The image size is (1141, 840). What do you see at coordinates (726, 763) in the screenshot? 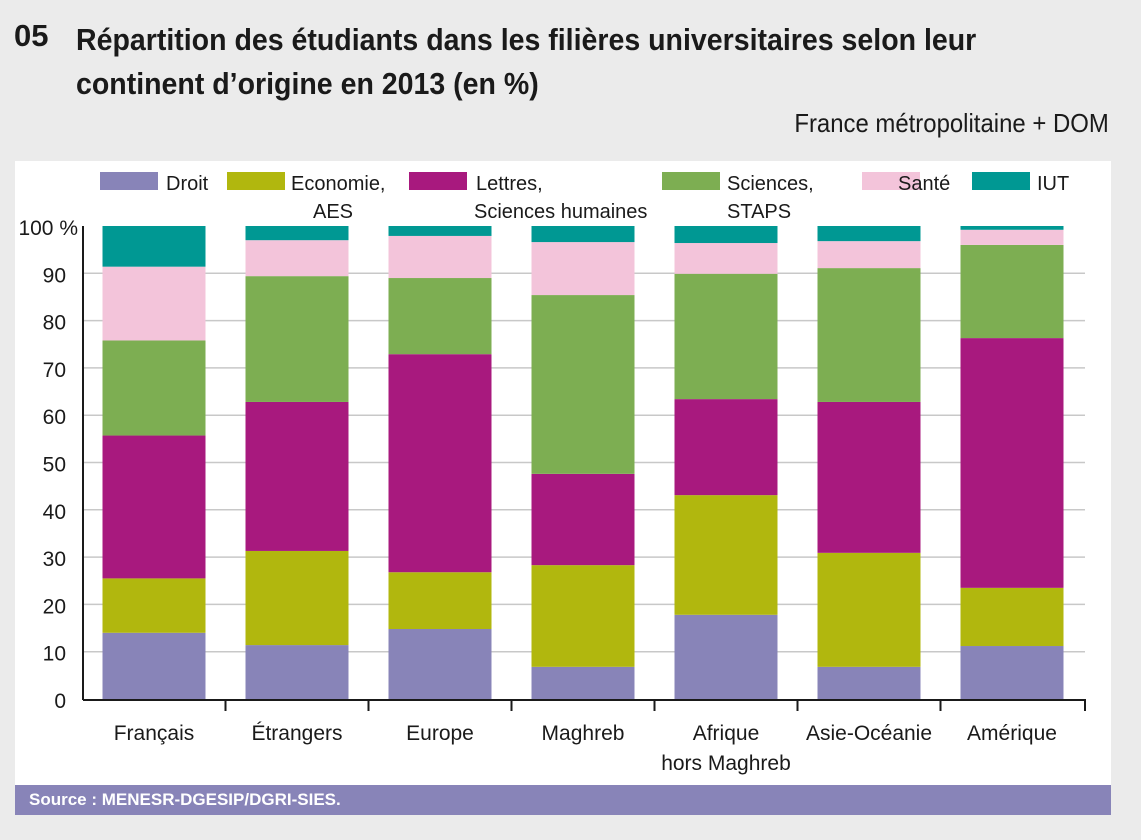
I see `x-tick-label: hors Maghreb` at bounding box center [726, 763].